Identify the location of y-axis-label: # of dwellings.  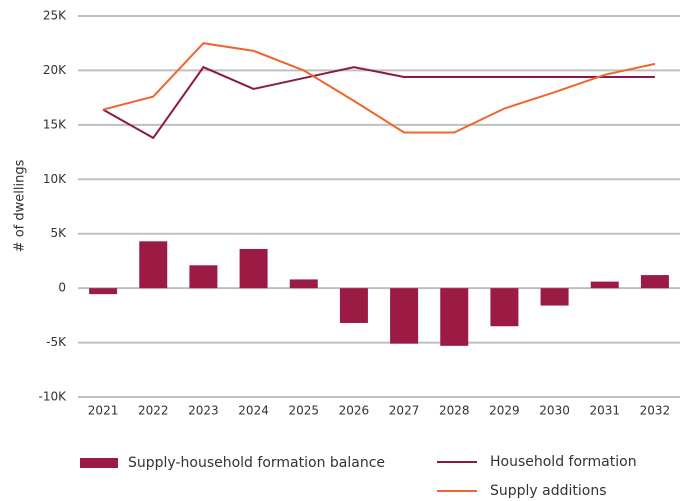
(20, 205).